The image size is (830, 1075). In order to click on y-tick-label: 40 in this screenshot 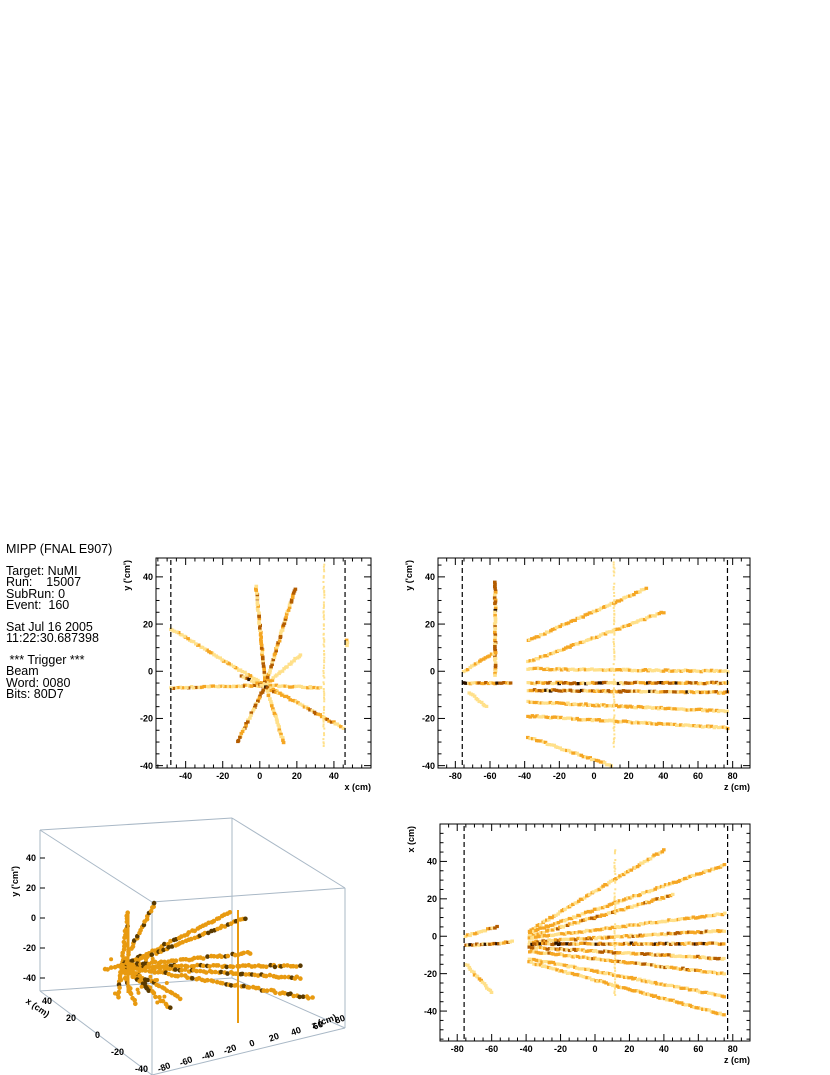, I will do `click(430, 577)`.